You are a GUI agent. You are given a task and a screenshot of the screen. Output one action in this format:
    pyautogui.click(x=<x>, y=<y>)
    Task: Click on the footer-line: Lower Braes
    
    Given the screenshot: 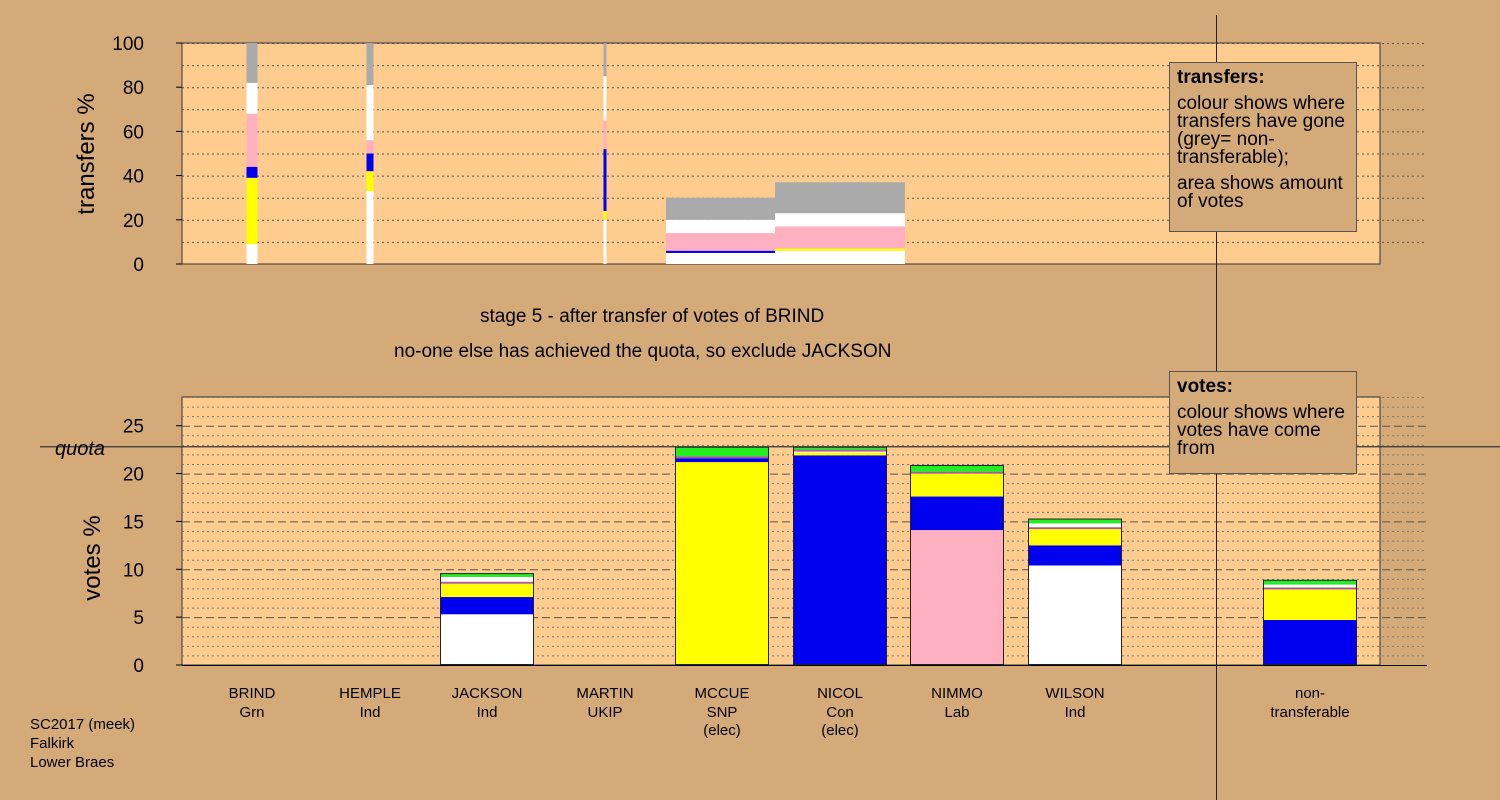 What is the action you would take?
    pyautogui.click(x=72, y=762)
    